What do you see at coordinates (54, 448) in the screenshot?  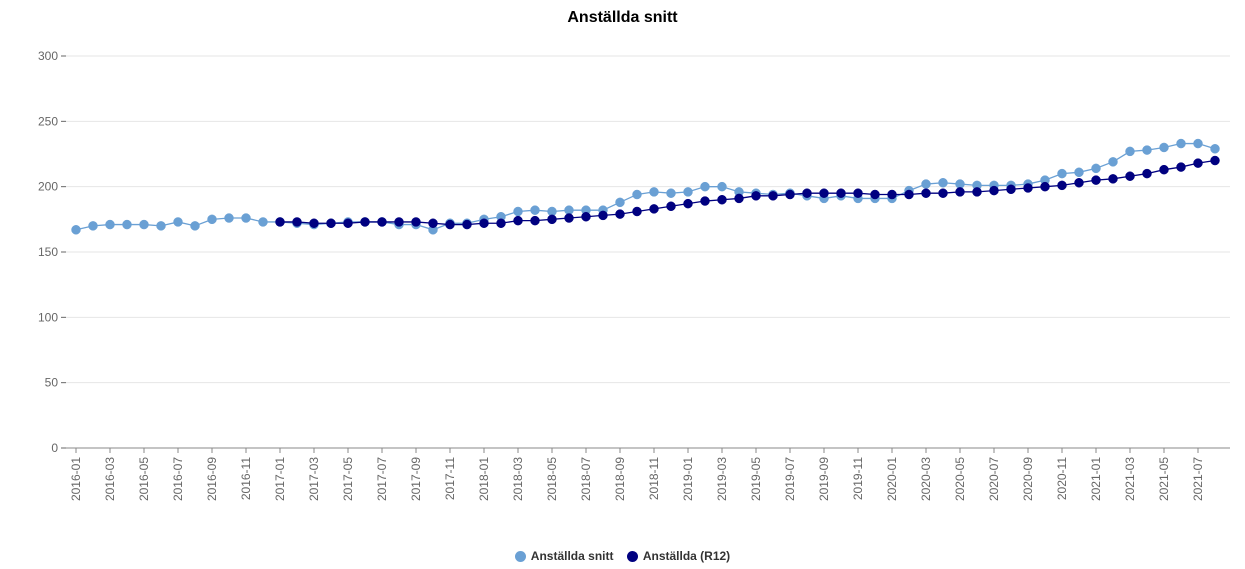 I see `y-tick-label-0: 0` at bounding box center [54, 448].